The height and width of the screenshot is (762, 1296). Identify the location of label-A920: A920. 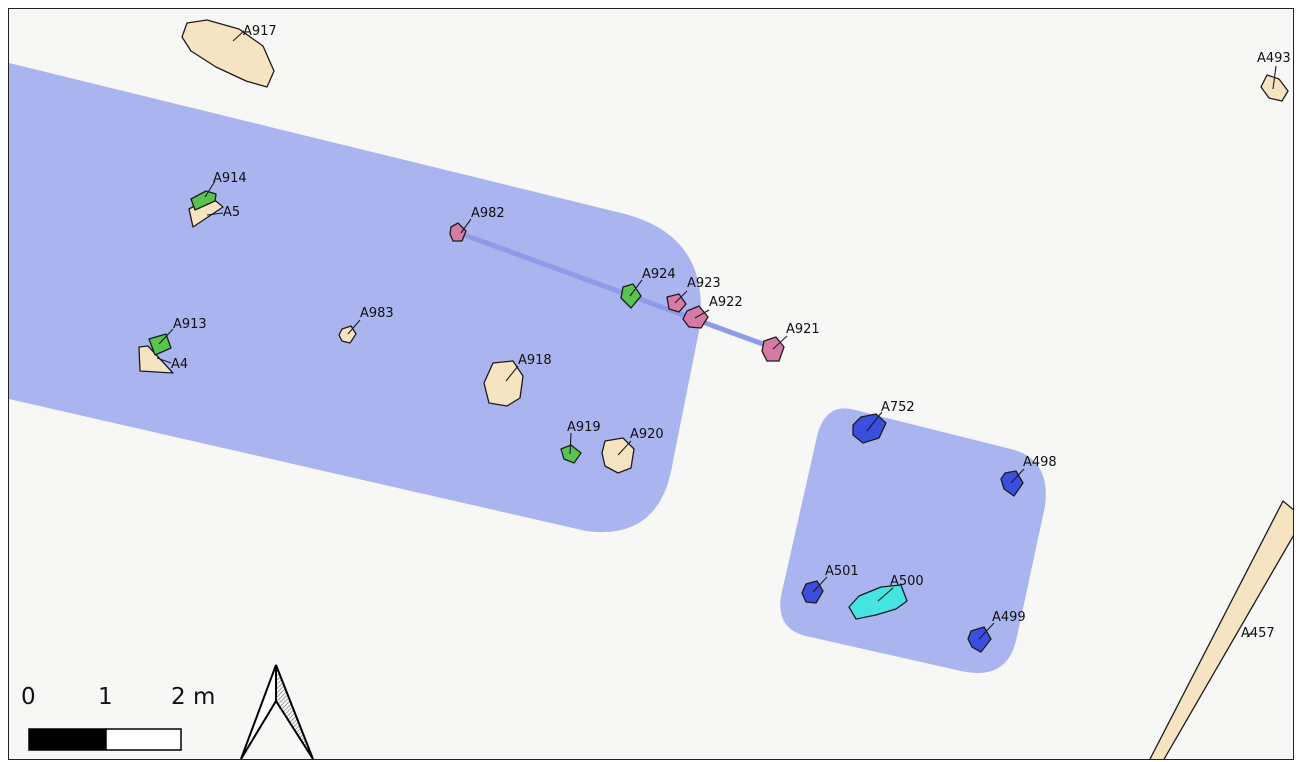
(647, 434).